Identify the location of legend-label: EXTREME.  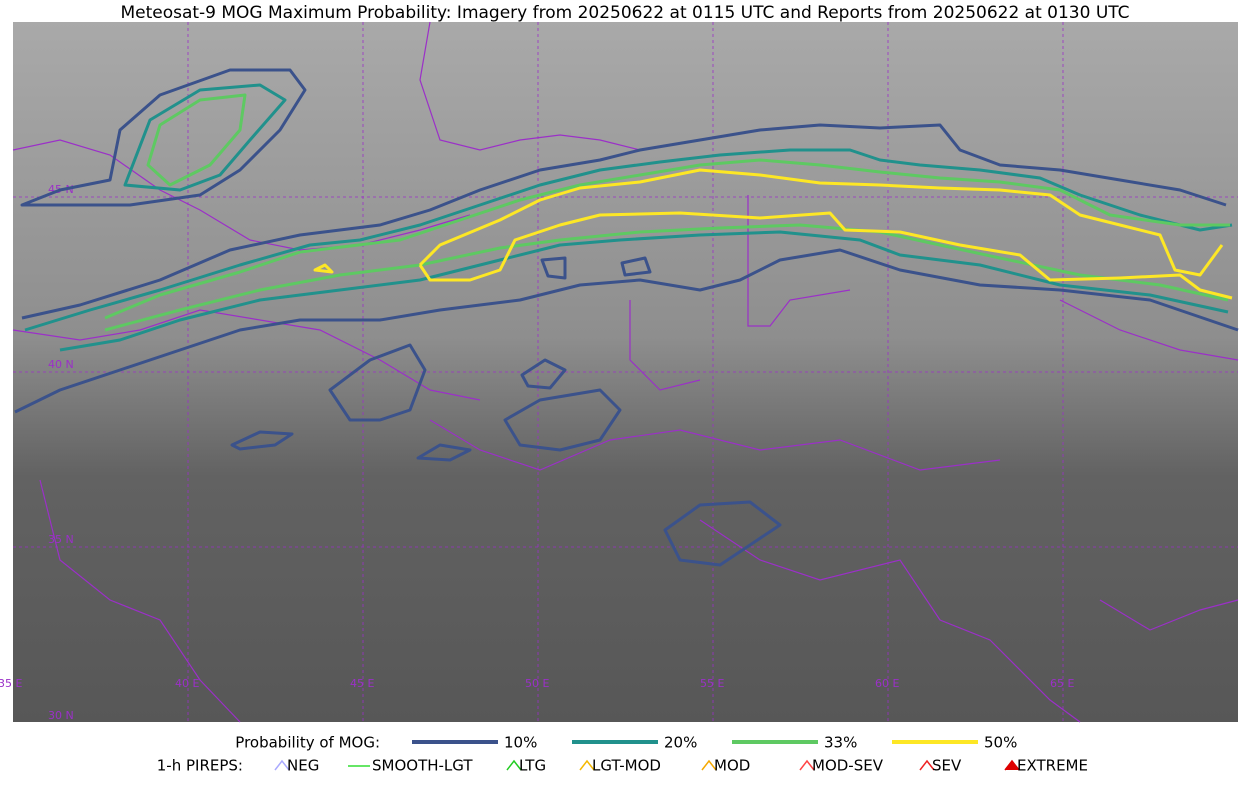
(1052, 766).